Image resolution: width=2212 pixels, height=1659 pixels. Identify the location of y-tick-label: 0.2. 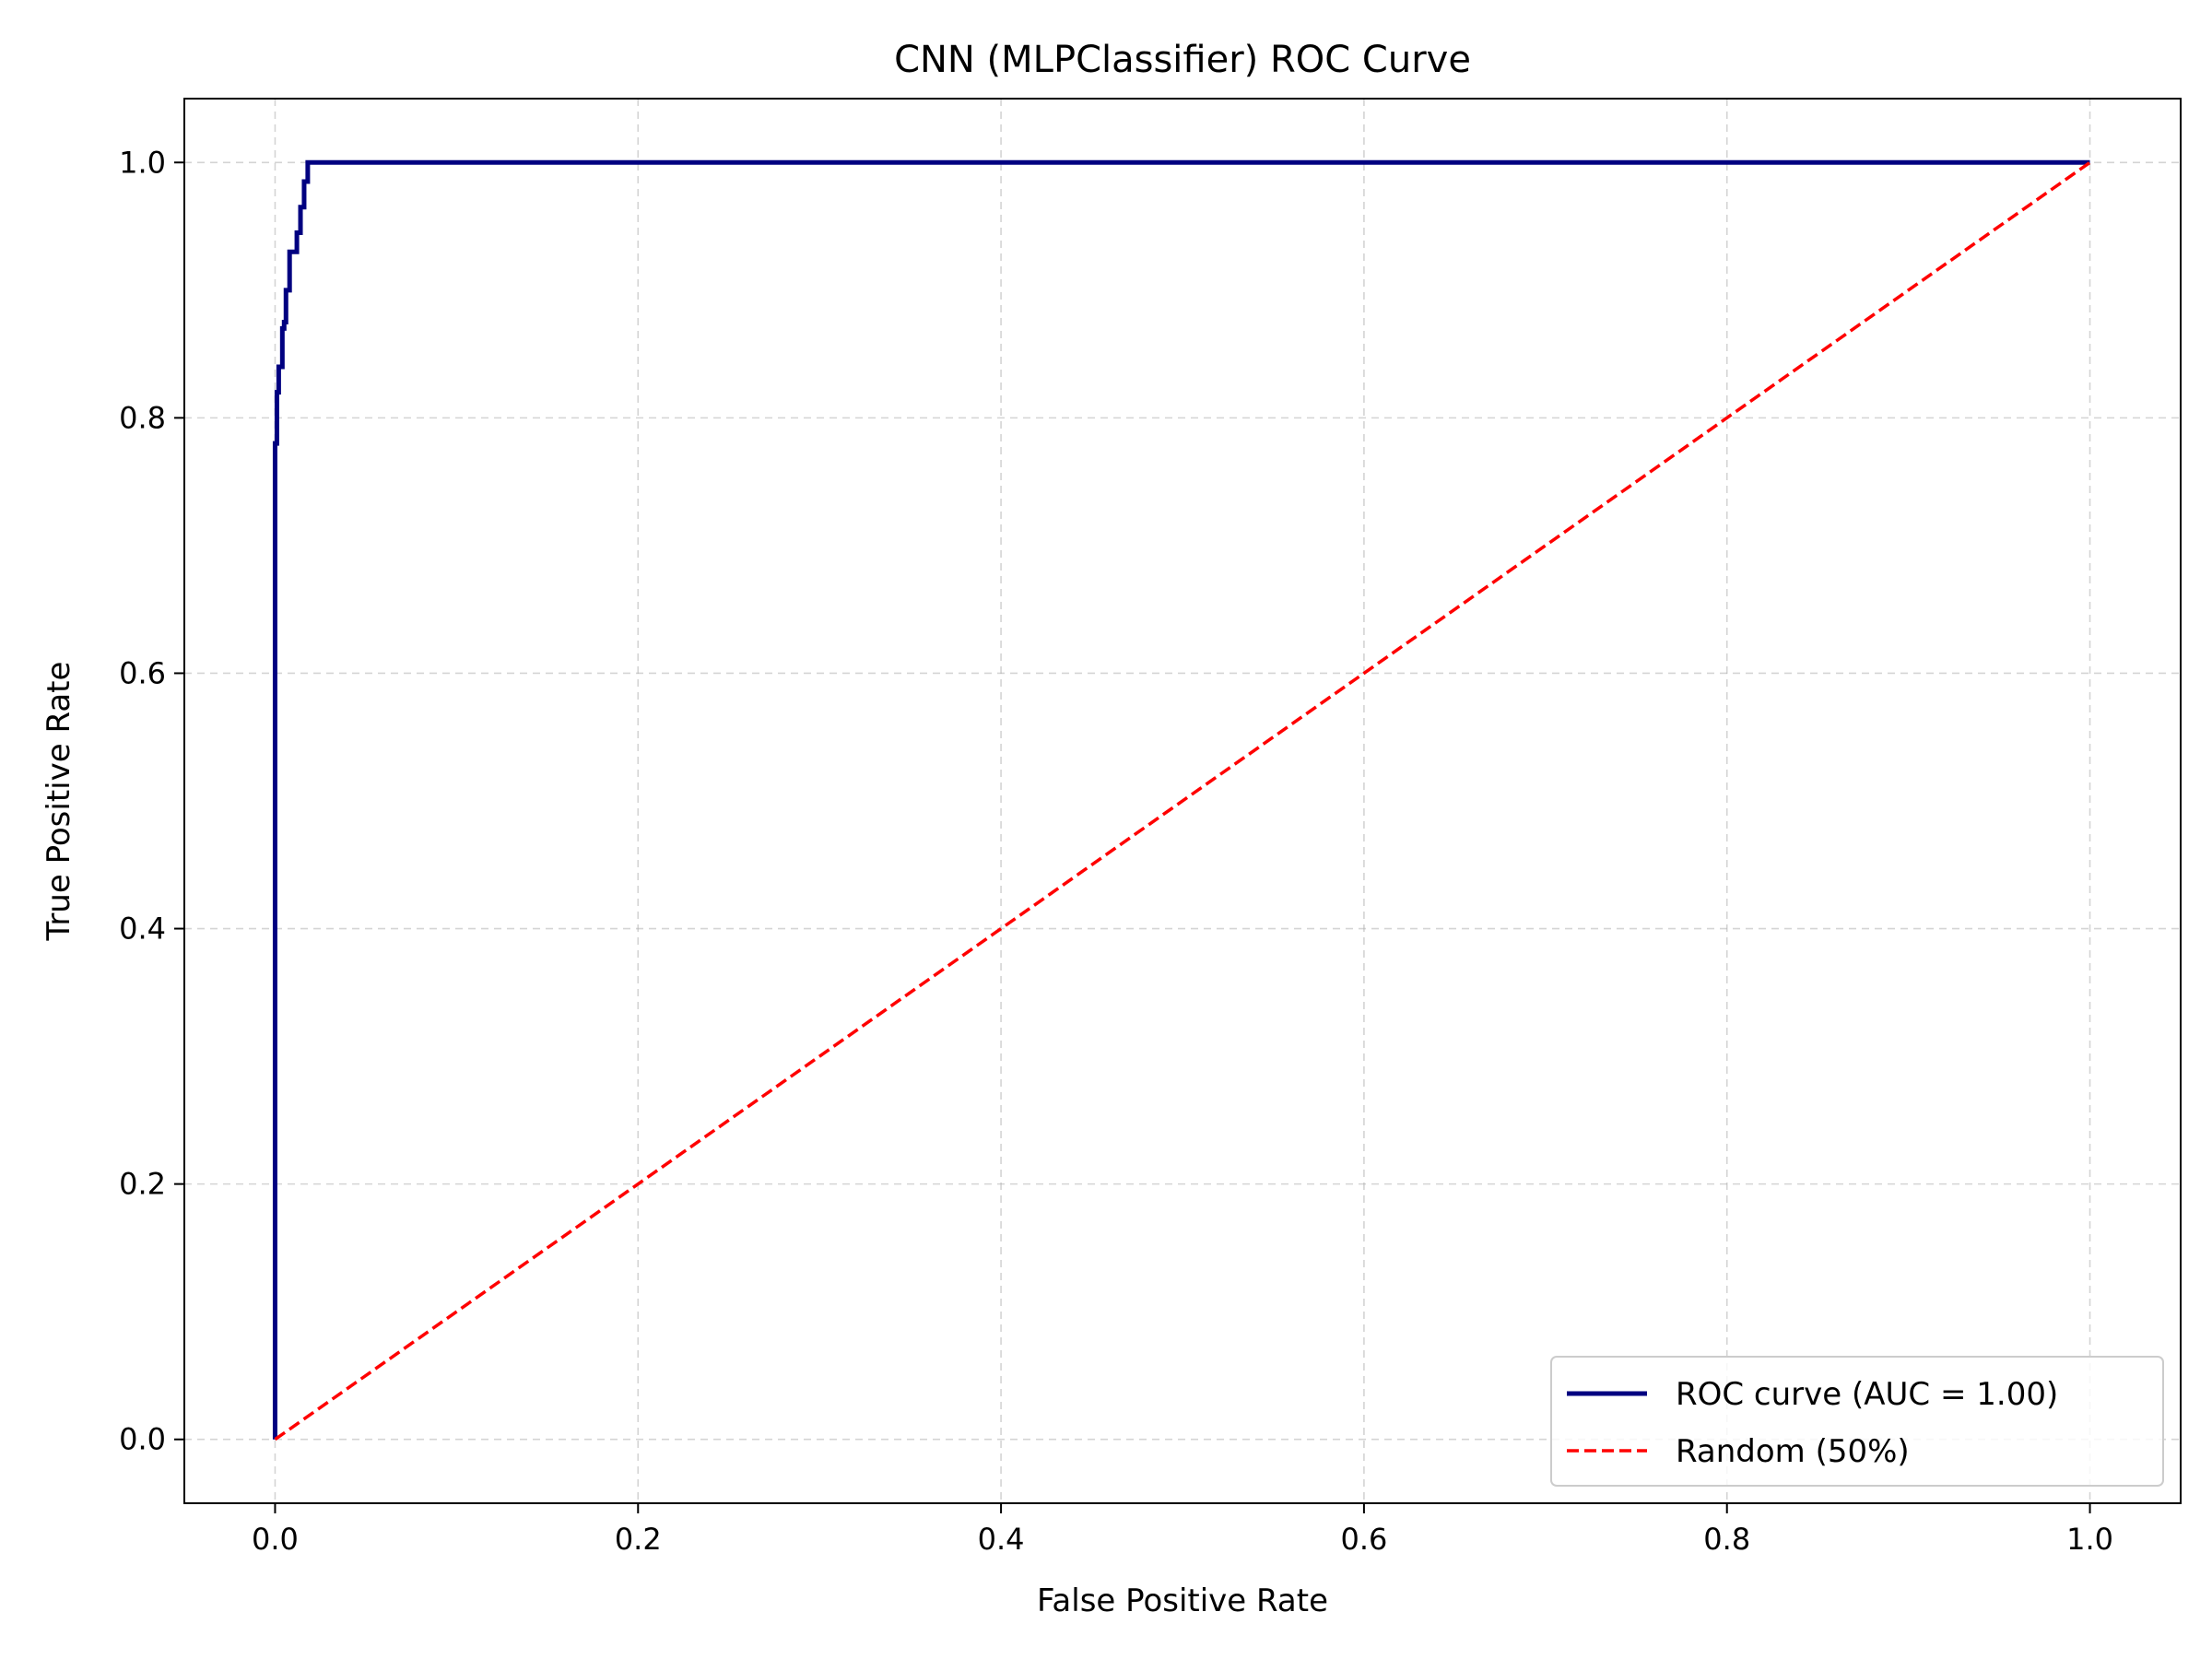
(142, 1184).